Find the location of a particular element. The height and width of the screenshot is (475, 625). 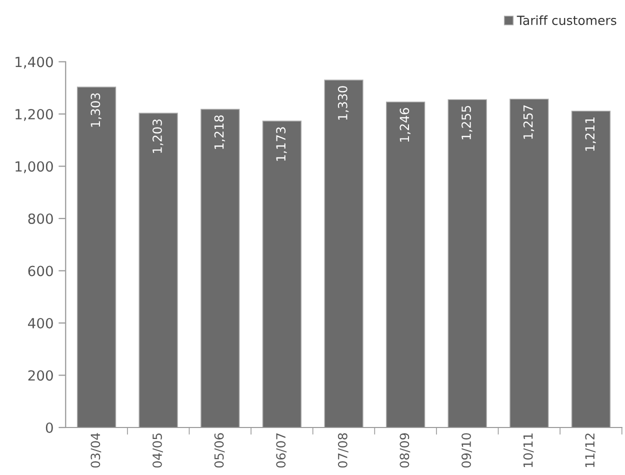

text: 1,330 is located at coordinates (343, 103).